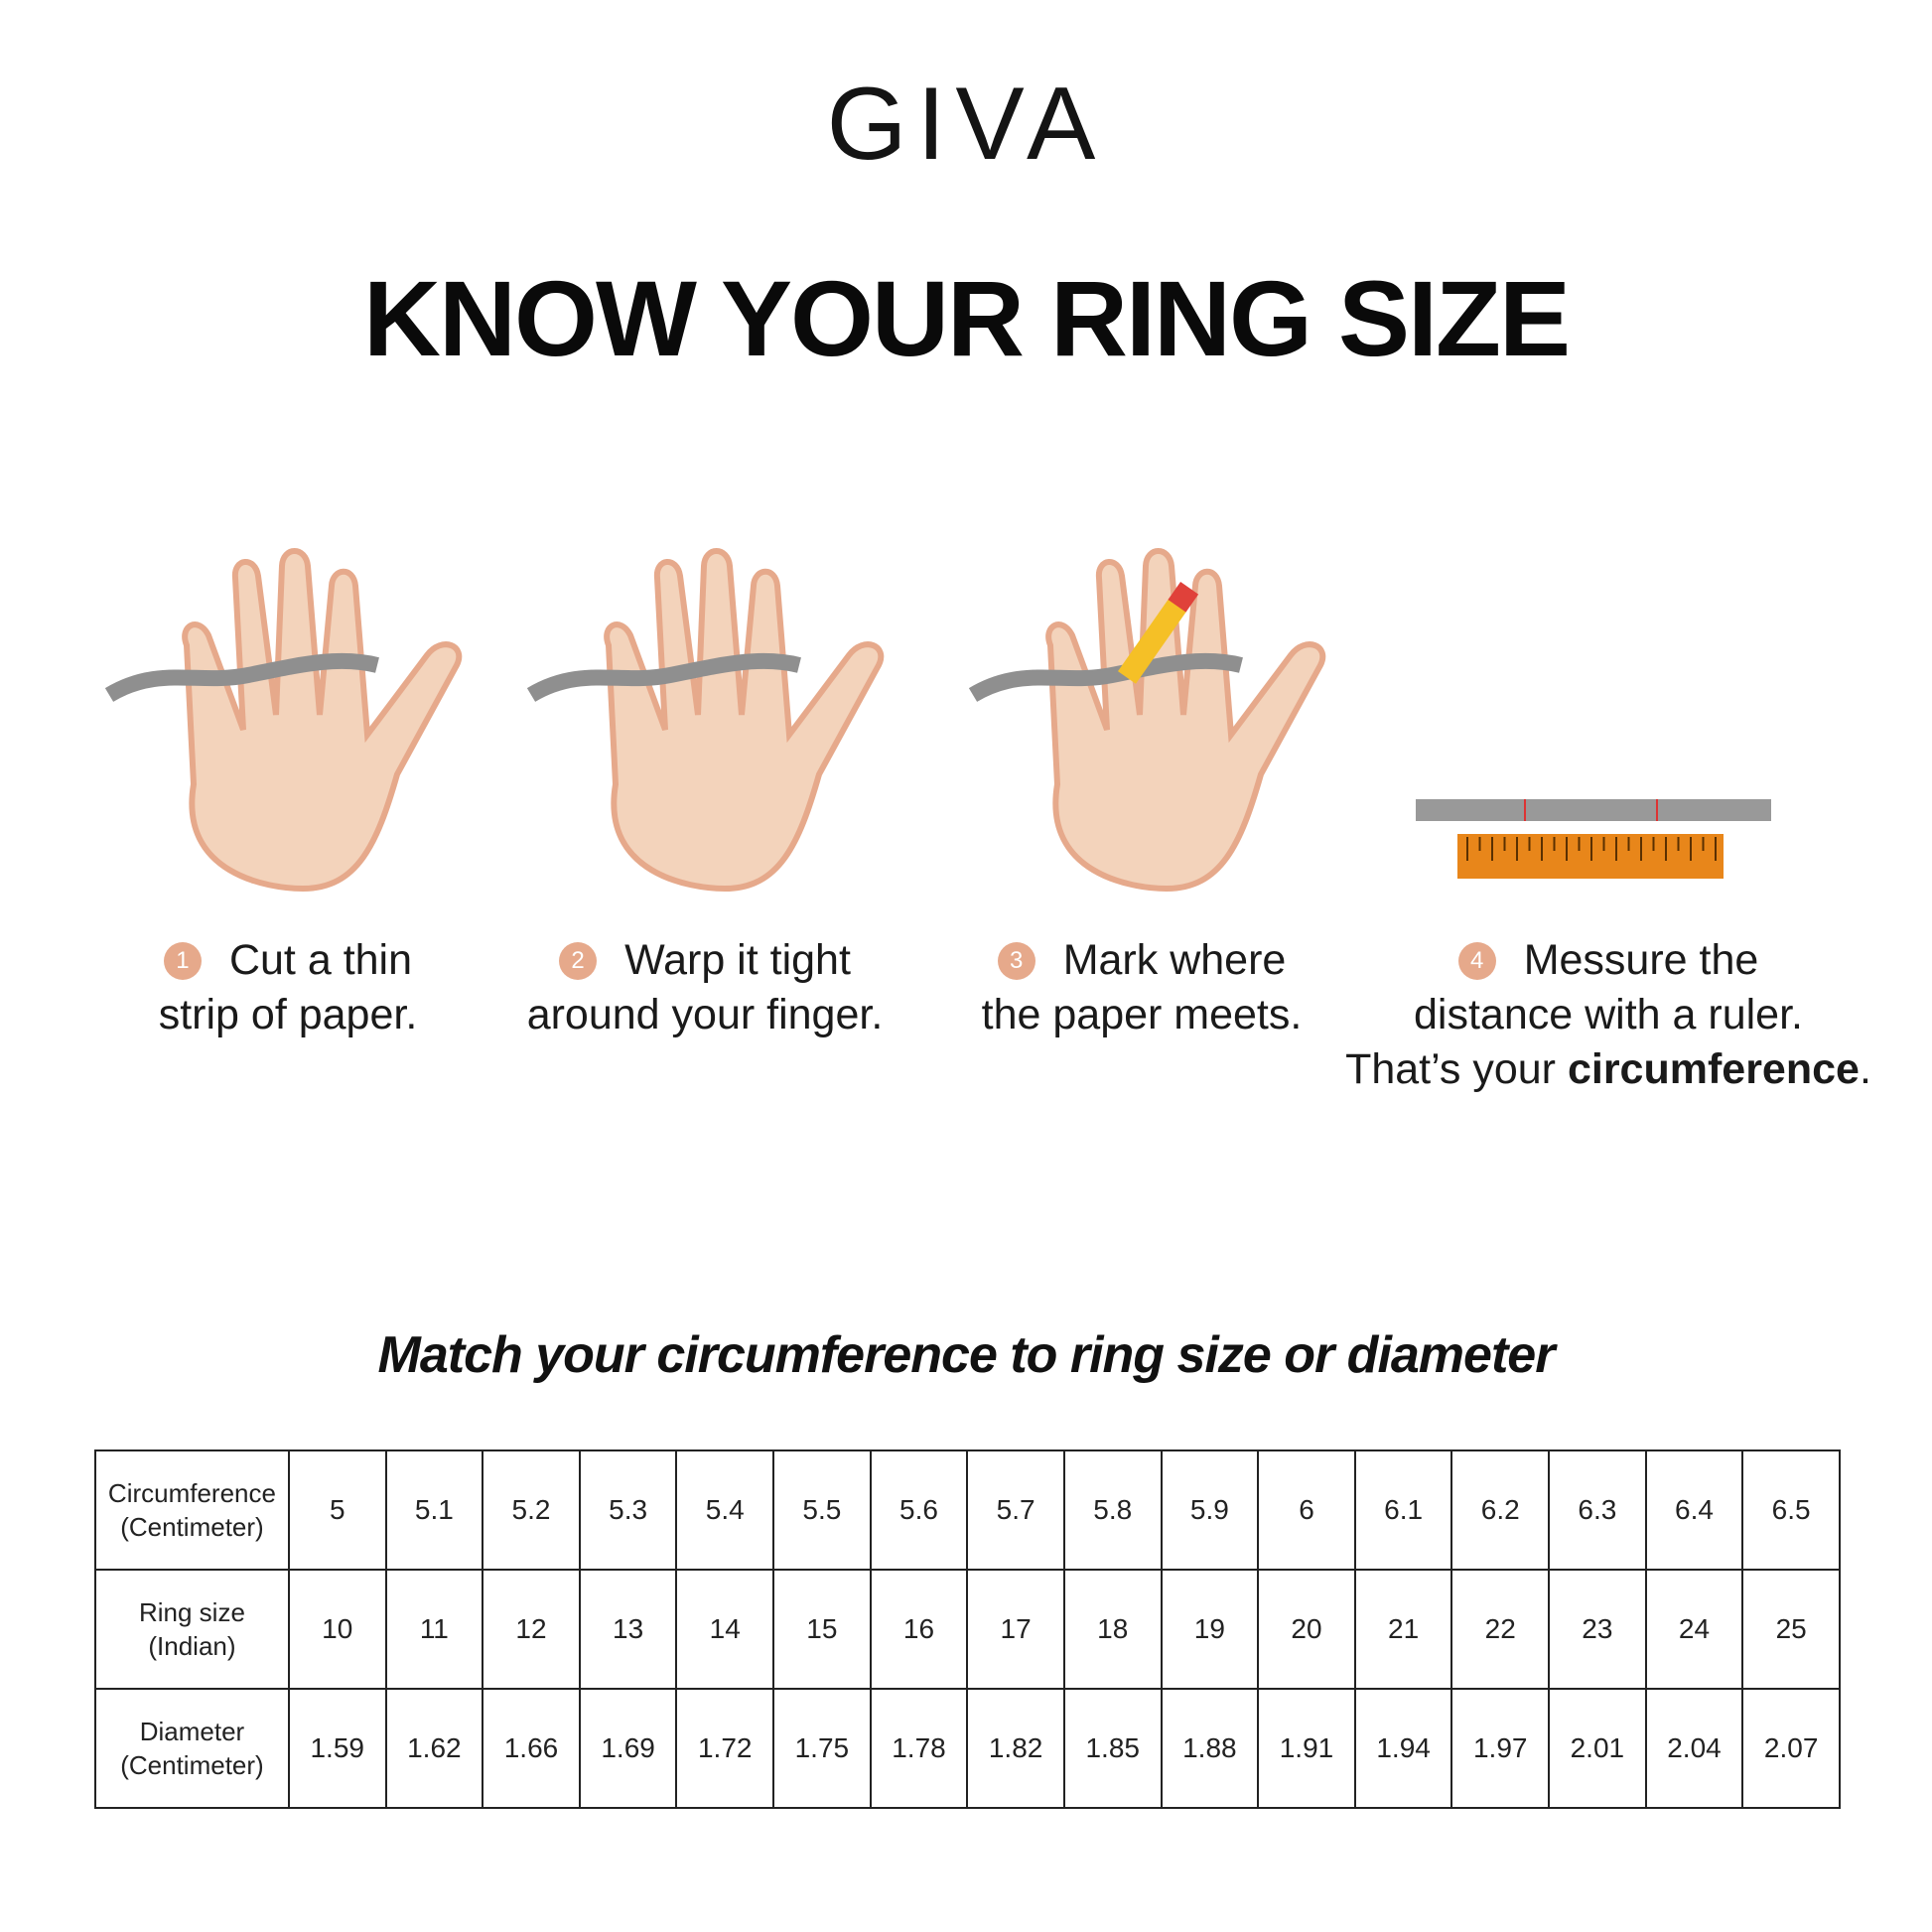 The image size is (1932, 1932). What do you see at coordinates (1641, 960) in the screenshot?
I see `step-text: Messure the` at bounding box center [1641, 960].